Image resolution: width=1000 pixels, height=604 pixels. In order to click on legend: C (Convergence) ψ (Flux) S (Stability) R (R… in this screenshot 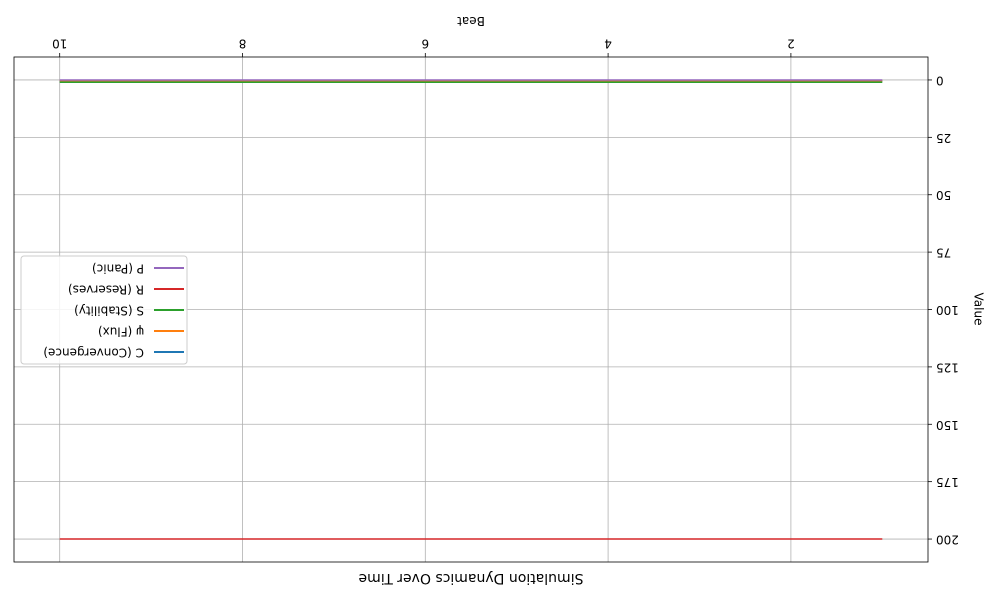, I will do `click(104, 310)`.